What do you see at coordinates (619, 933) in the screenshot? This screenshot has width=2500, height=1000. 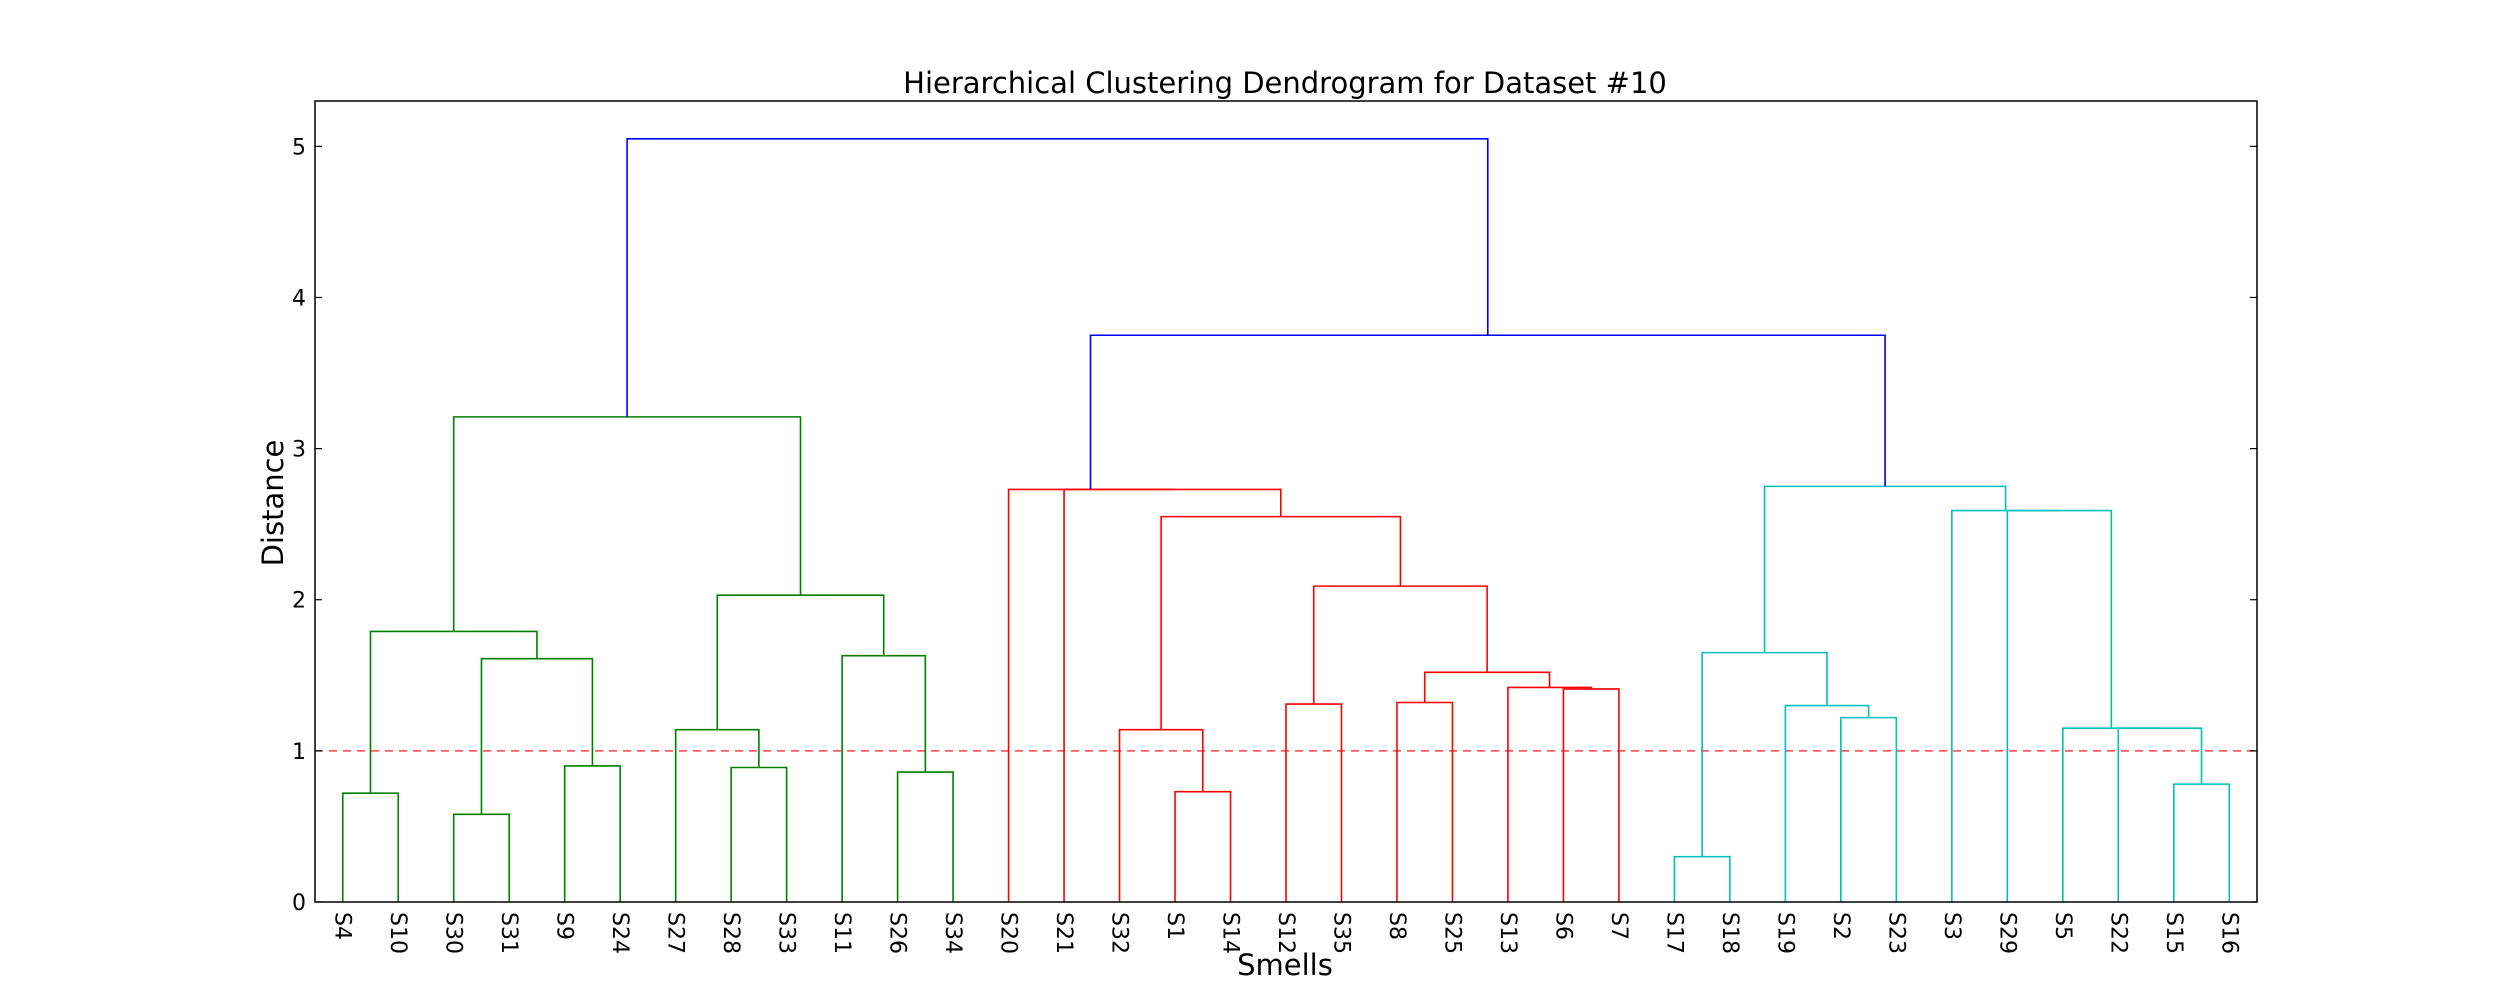 I see `leaf-label: S24` at bounding box center [619, 933].